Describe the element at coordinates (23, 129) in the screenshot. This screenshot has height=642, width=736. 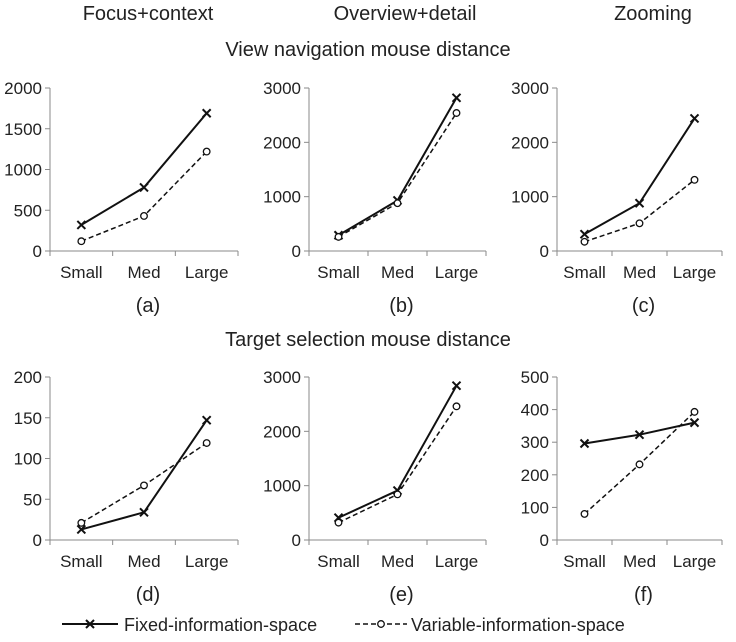
I see `y-tick-label: 1500` at that location.